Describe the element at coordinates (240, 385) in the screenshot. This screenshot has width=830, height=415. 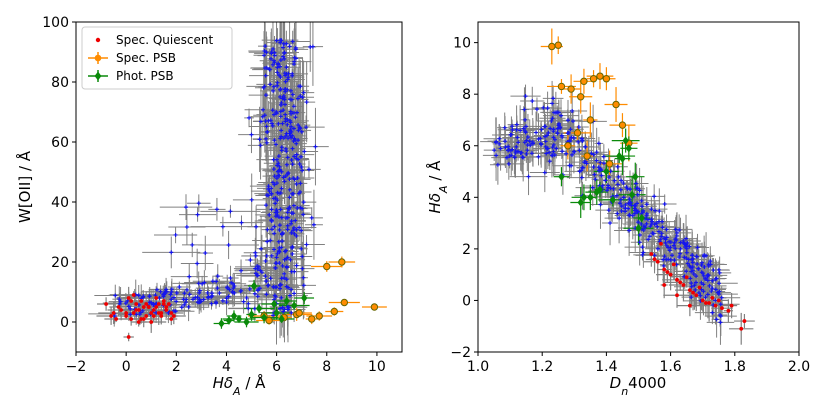
I see `left-x-axis-label: HδA / Å` at that location.